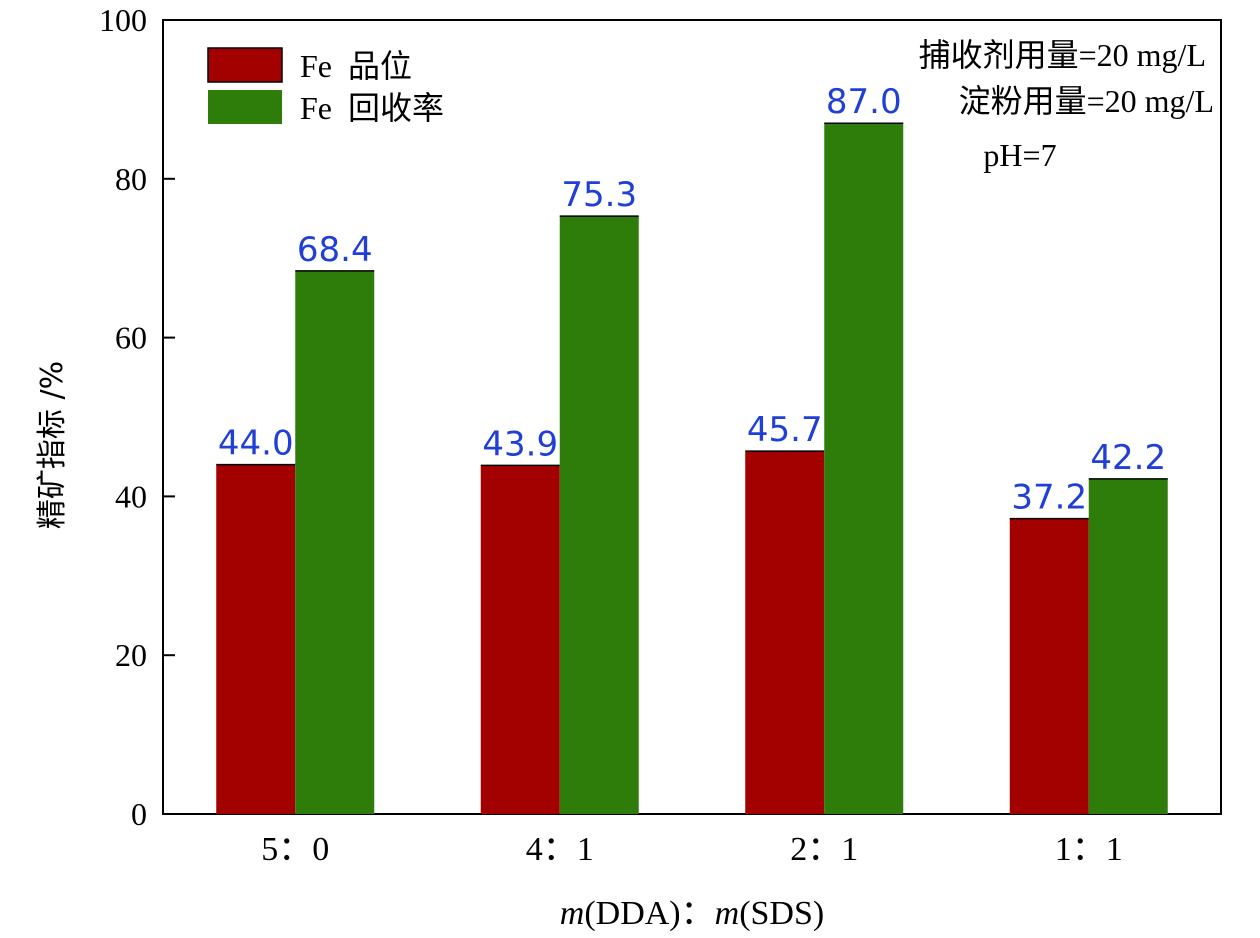 The width and height of the screenshot is (1260, 938). I want to click on legend: Fe 品位 Fe 回收率, so click(325, 86).